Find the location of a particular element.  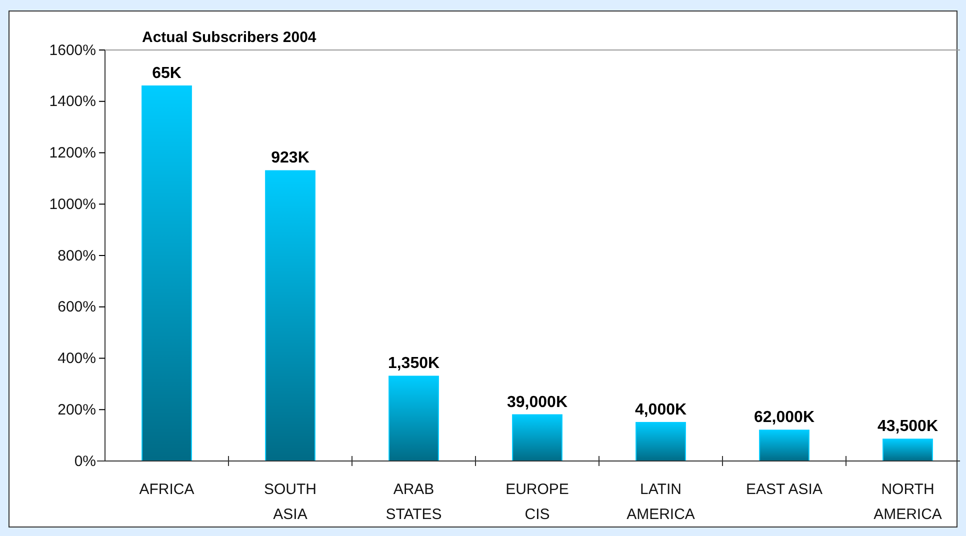

y-tick-label: 0% is located at coordinates (85, 461).